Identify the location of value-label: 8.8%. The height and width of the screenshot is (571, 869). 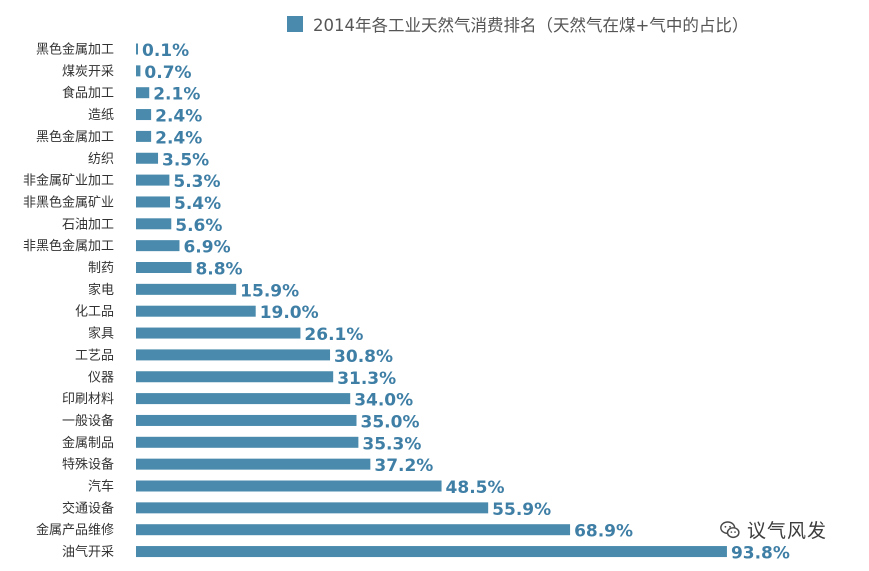
(218, 270).